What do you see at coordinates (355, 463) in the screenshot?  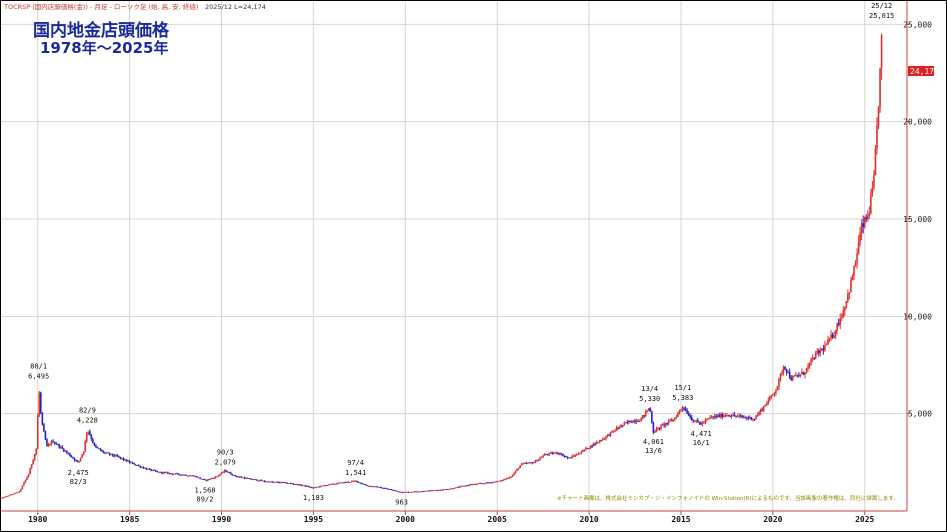 I see `annotation-date: 97/4` at bounding box center [355, 463].